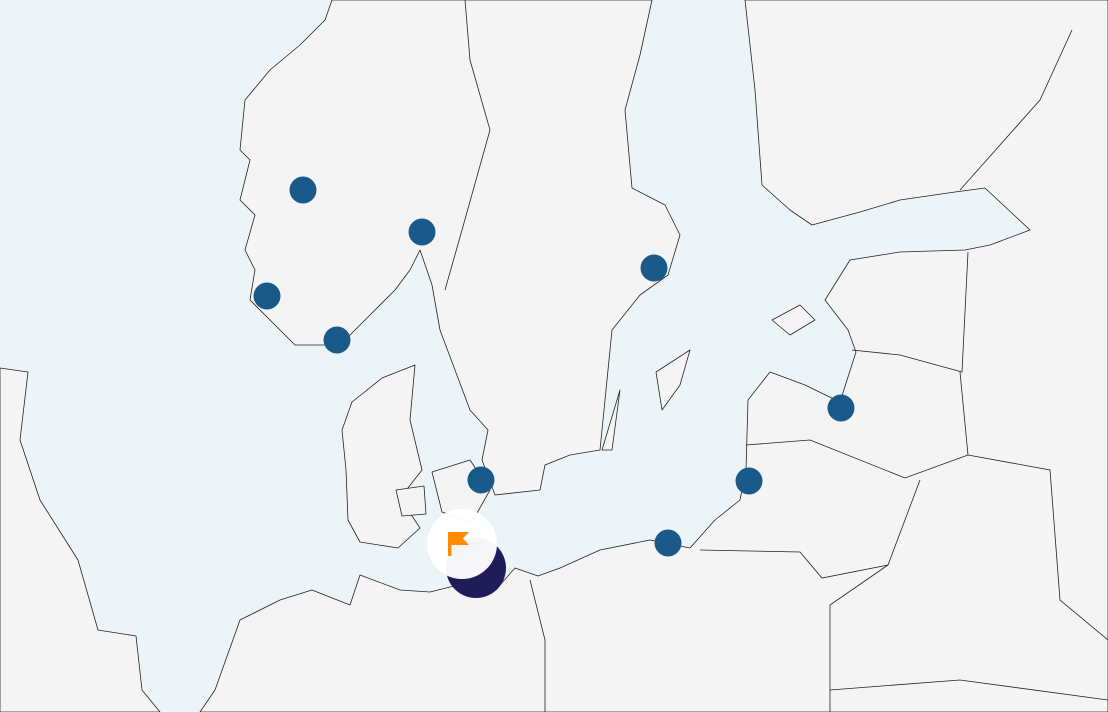  I want to click on map-marker-m5, so click(654, 268).